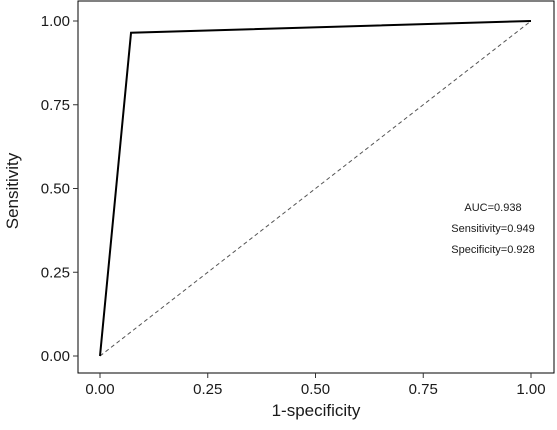 The image size is (557, 430). What do you see at coordinates (12, 190) in the screenshot?
I see `y-axis-title: Sensitivity` at bounding box center [12, 190].